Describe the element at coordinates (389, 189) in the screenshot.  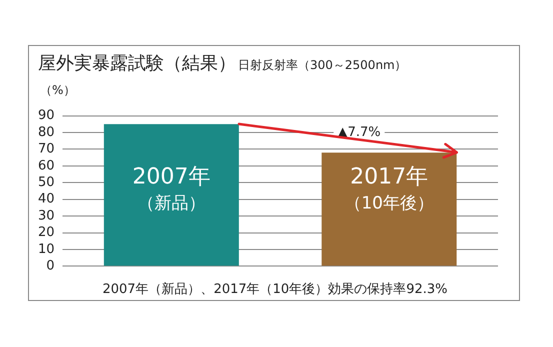
I see `x-tick-label: 2017年（10年後）` at that location.